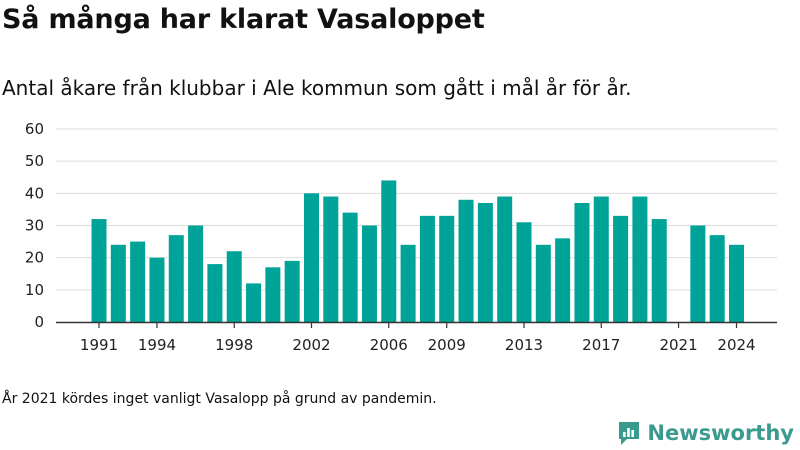  I want to click on x-tick-label: 2009, so click(447, 345).